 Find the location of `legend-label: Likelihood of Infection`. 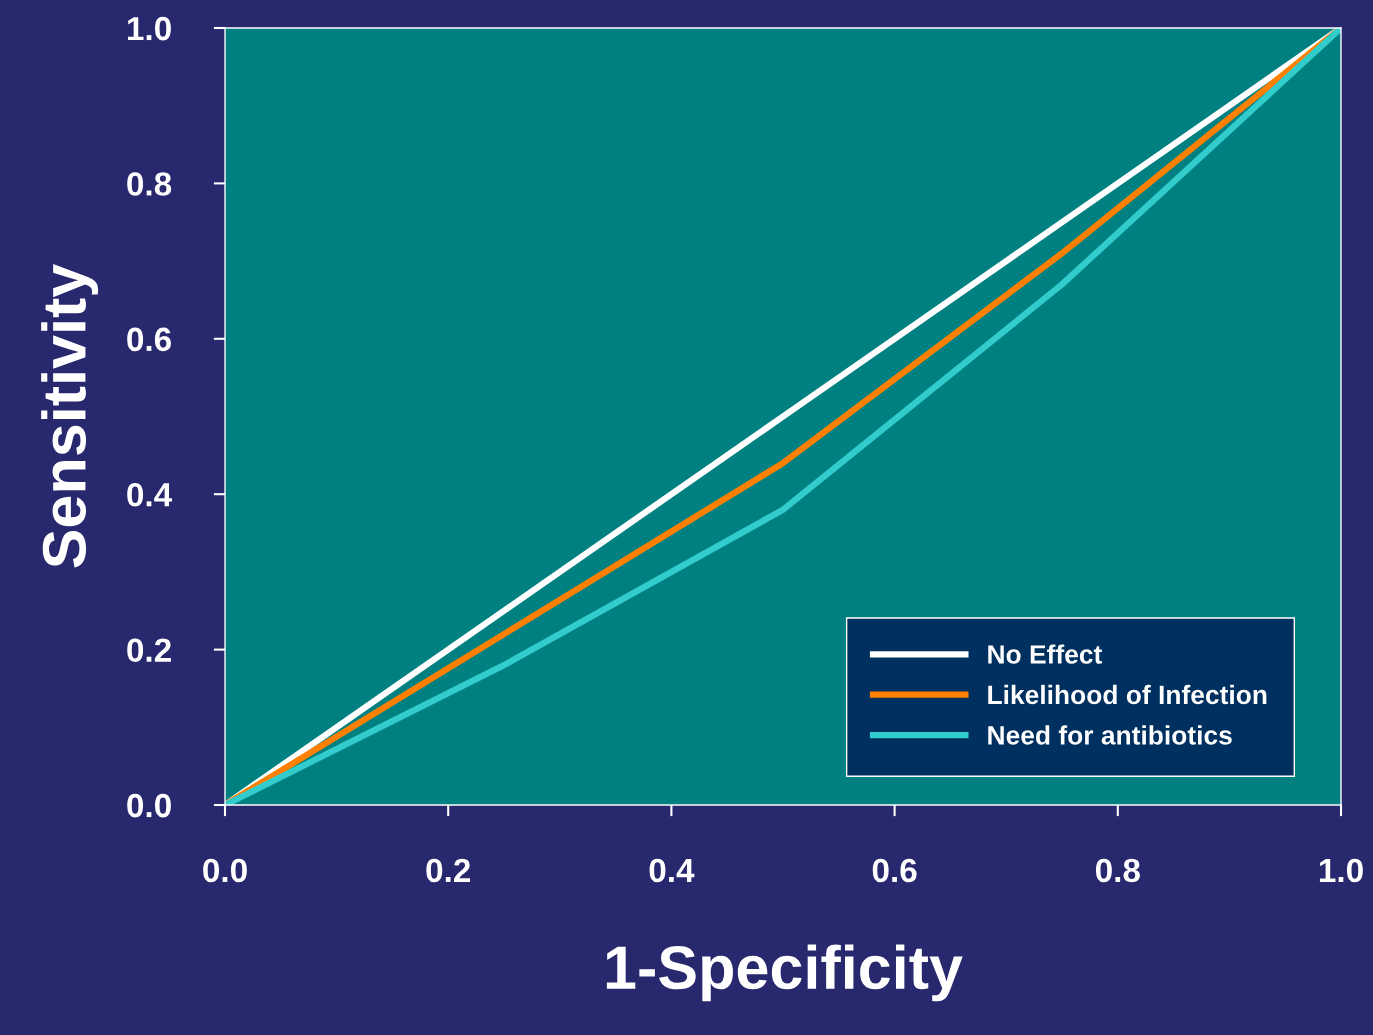

legend-label: Likelihood of Infection is located at coordinates (1127, 694).